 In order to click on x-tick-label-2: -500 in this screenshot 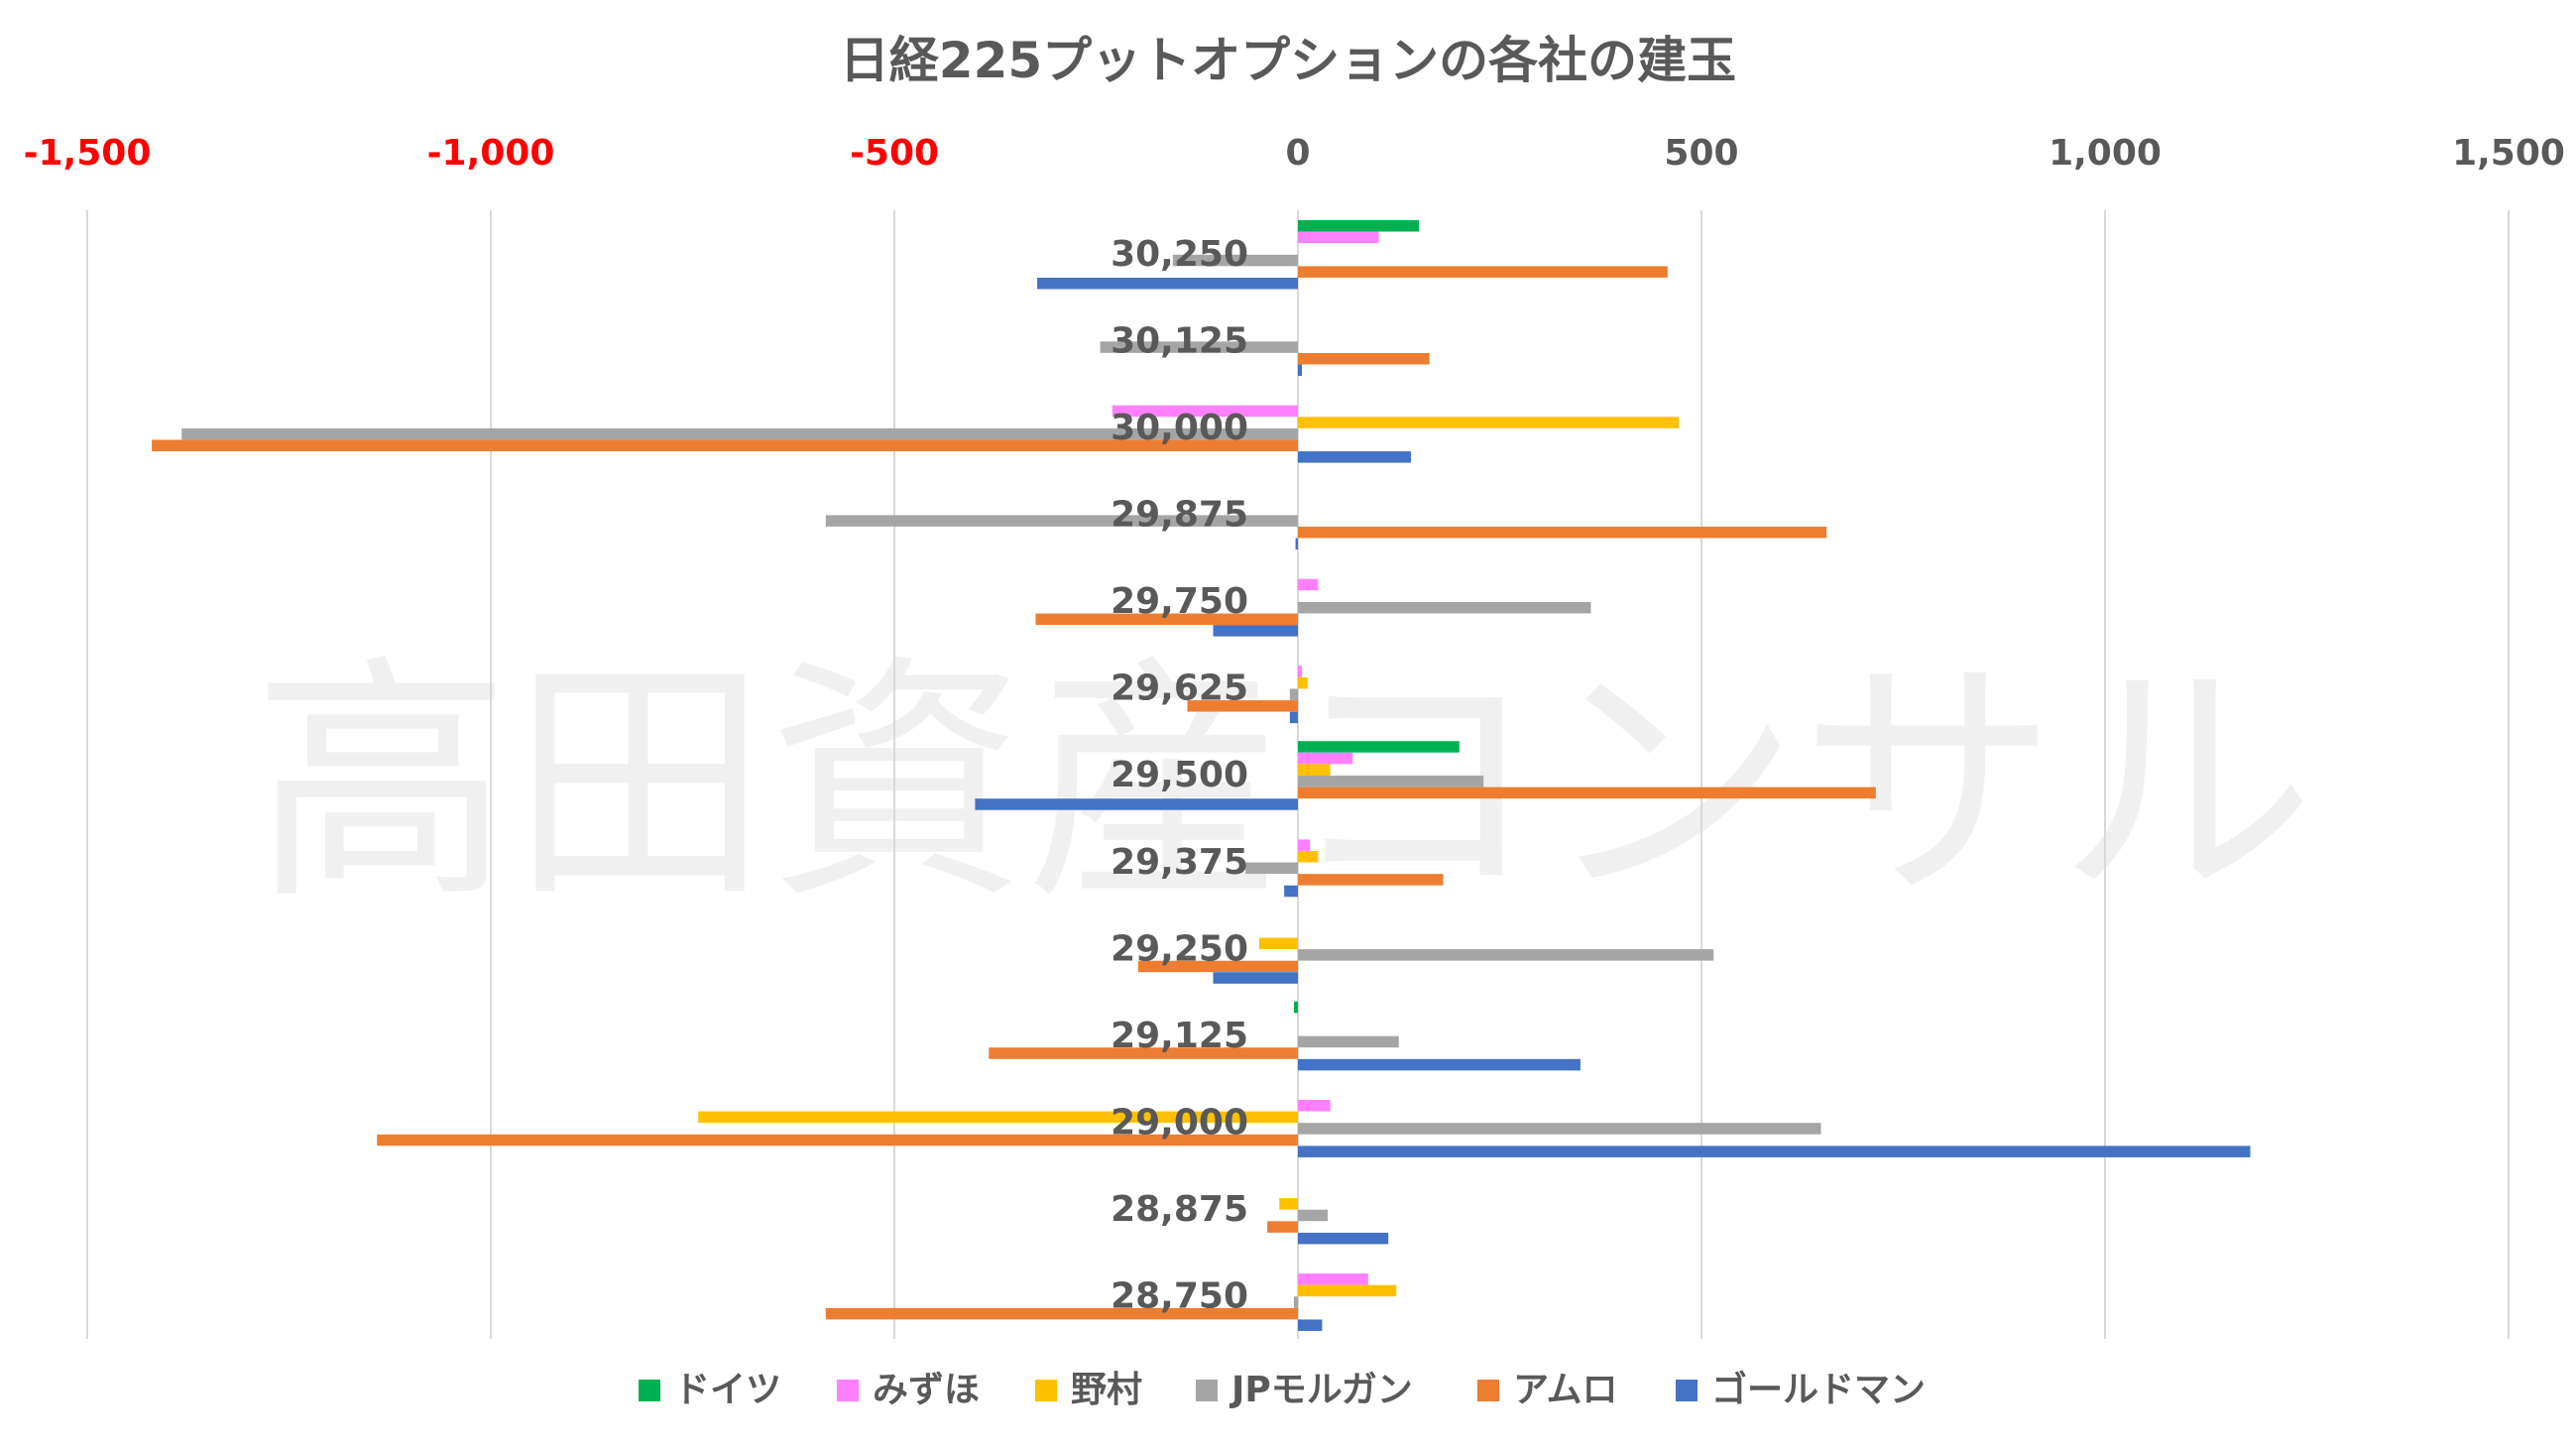, I will do `click(894, 153)`.